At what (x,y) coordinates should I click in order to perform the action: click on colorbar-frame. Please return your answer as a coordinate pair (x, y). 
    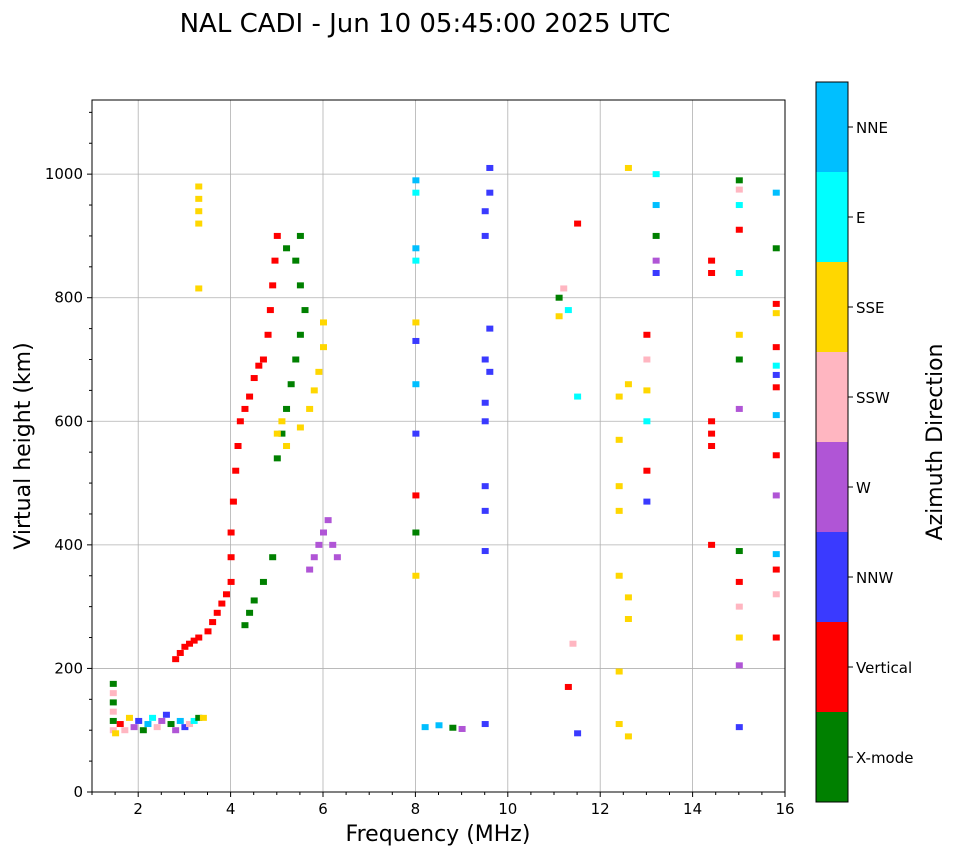
    Looking at the image, I should click on (832, 442).